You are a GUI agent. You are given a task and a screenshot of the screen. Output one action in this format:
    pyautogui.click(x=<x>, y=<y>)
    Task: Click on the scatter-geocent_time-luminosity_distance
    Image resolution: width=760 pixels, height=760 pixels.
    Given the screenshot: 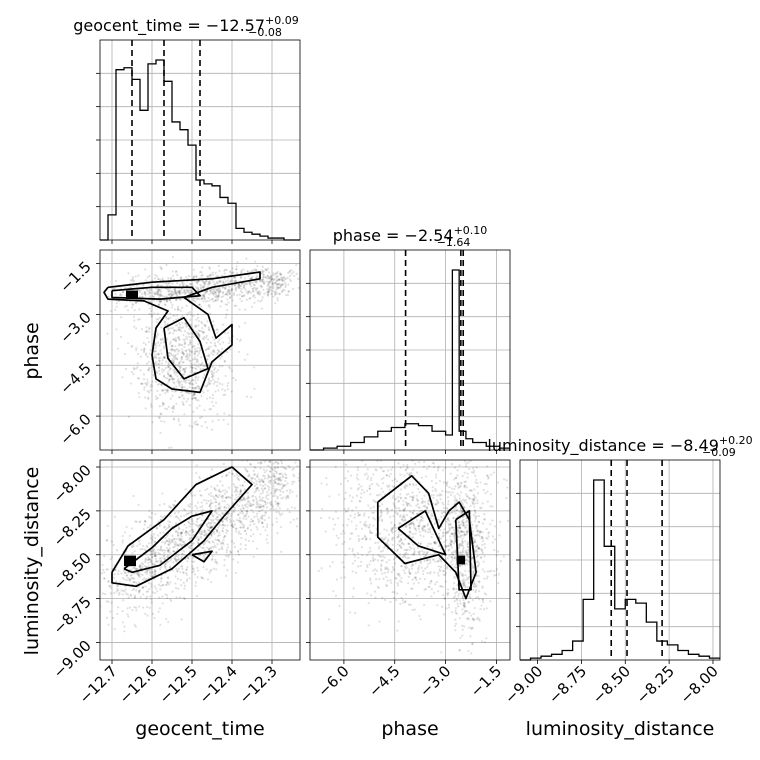 What is the action you would take?
    pyautogui.click(x=200, y=546)
    